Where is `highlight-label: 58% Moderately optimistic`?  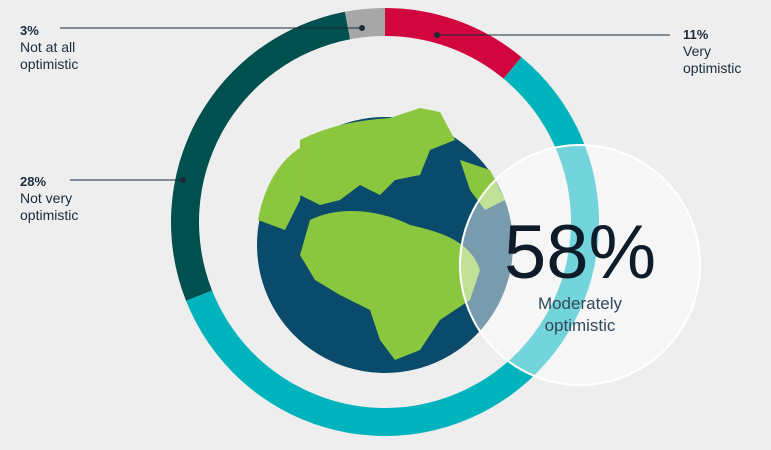 highlight-label: 58% Moderately optimistic is located at coordinates (580, 276).